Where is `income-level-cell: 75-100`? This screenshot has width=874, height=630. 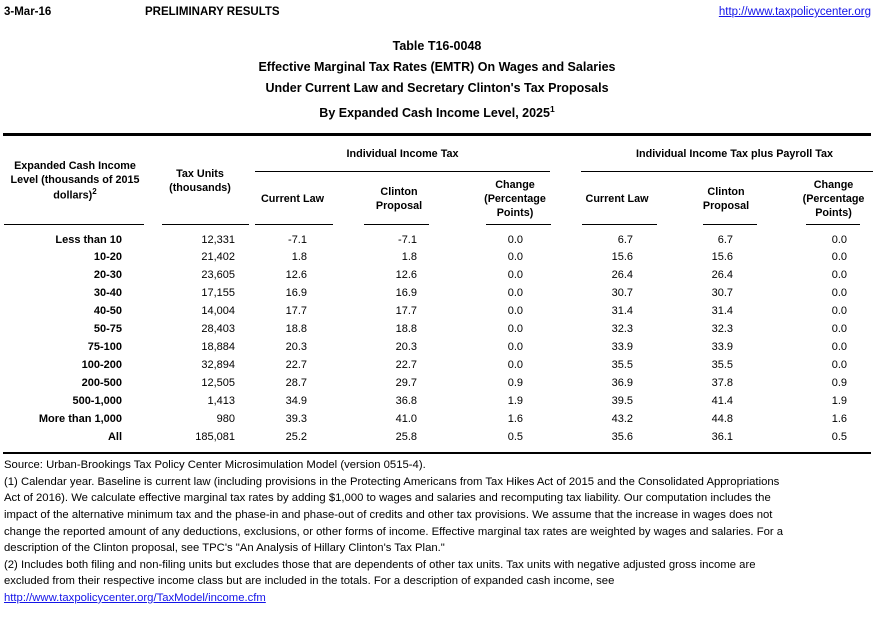 income-level-cell: 75-100 is located at coordinates (104, 347).